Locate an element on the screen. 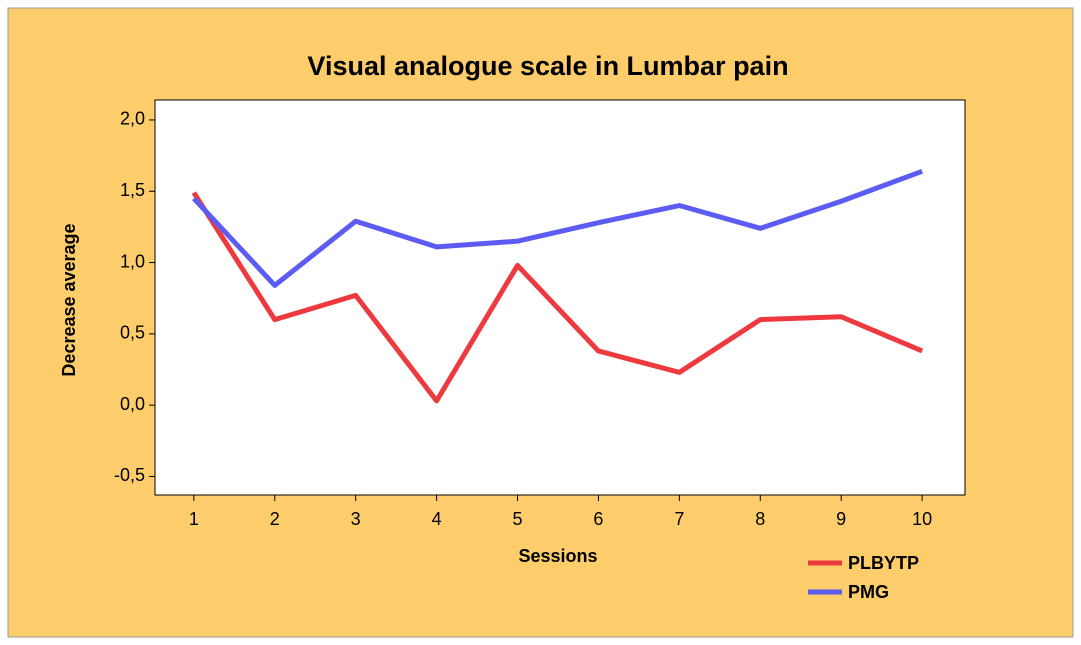  series-line is located at coordinates (557, 228).